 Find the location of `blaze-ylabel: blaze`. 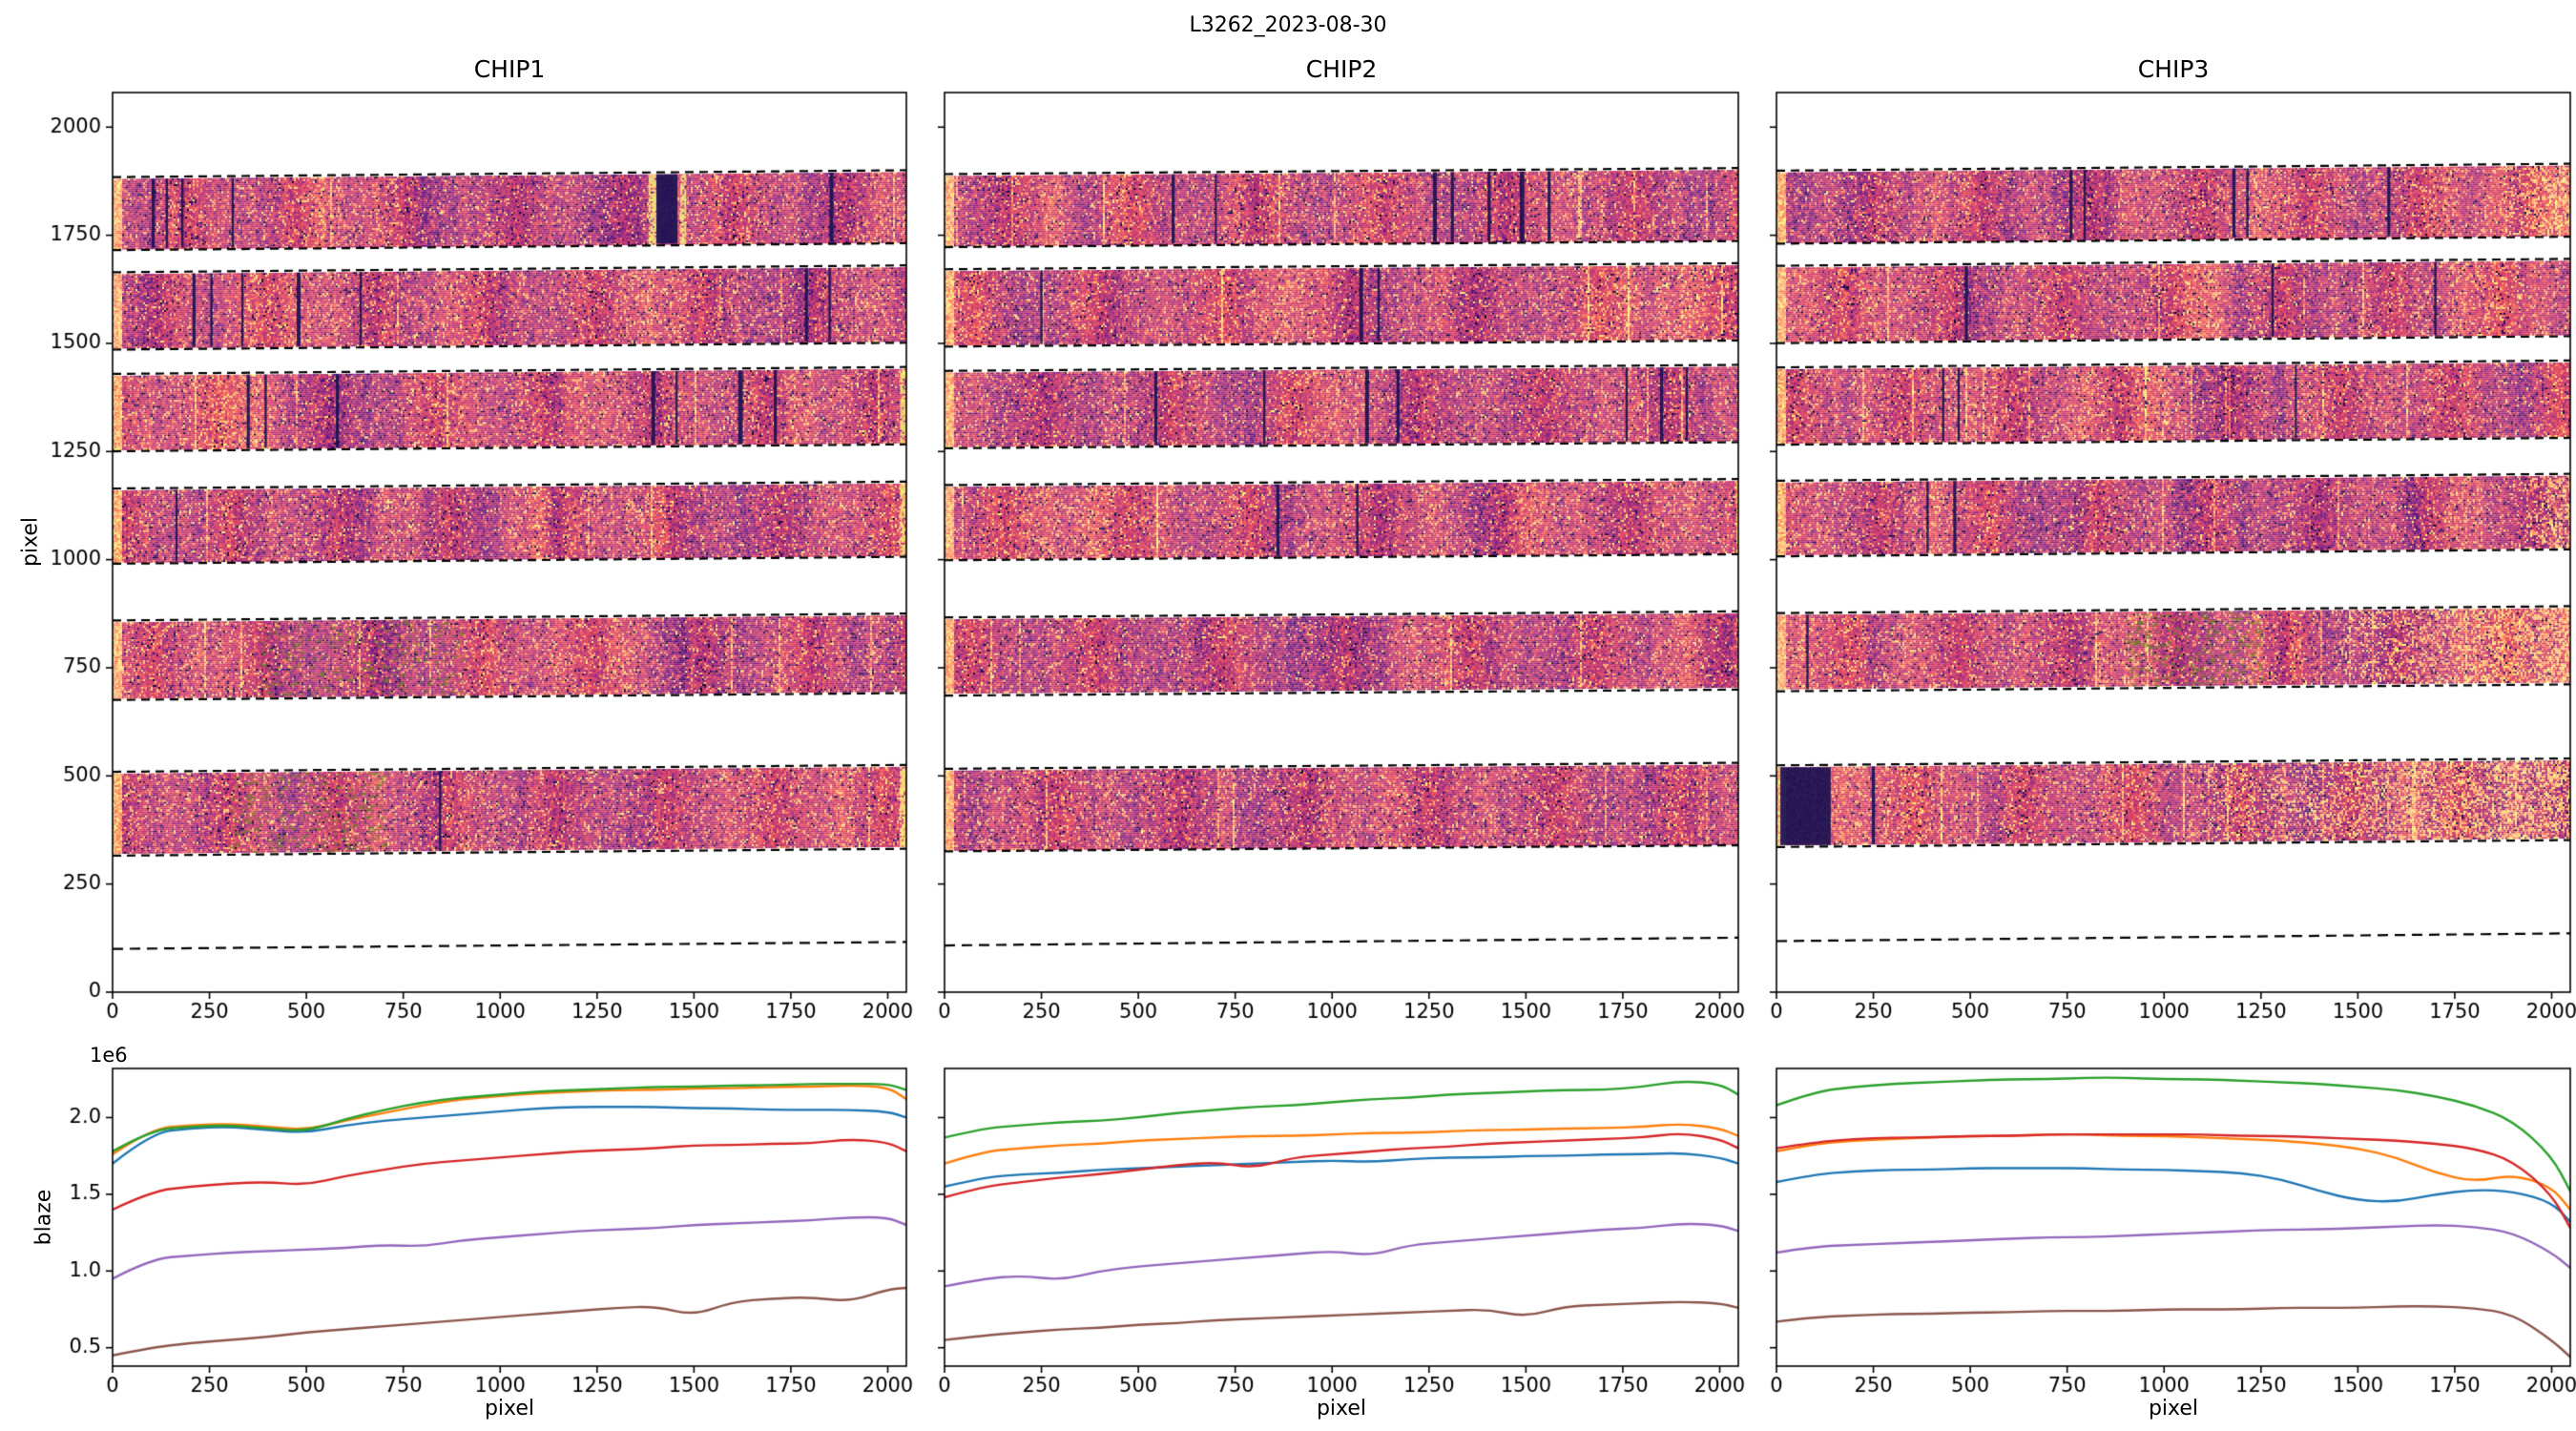

blaze-ylabel: blaze is located at coordinates (43, 1217).